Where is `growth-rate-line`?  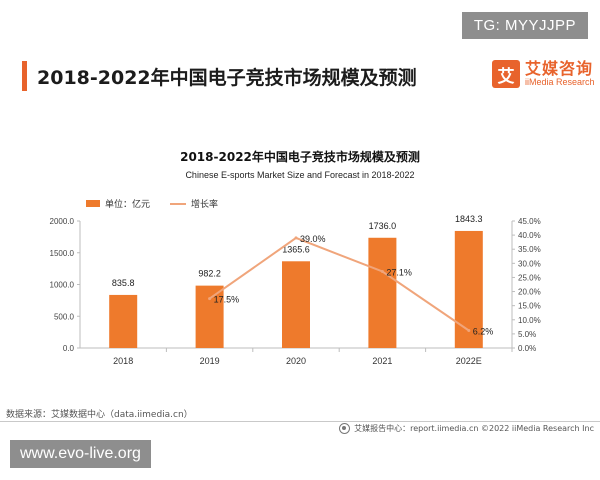 growth-rate-line is located at coordinates (339, 284).